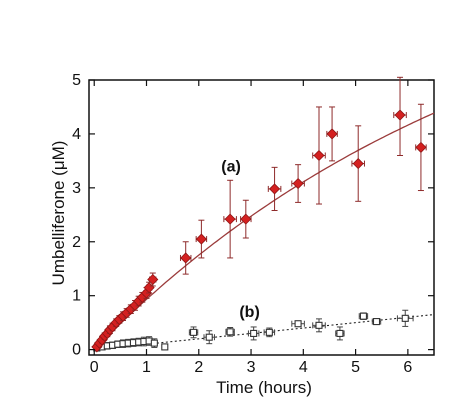 The width and height of the screenshot is (464, 413). What do you see at coordinates (231, 166) in the screenshot?
I see `series-a-label: (a)` at bounding box center [231, 166].